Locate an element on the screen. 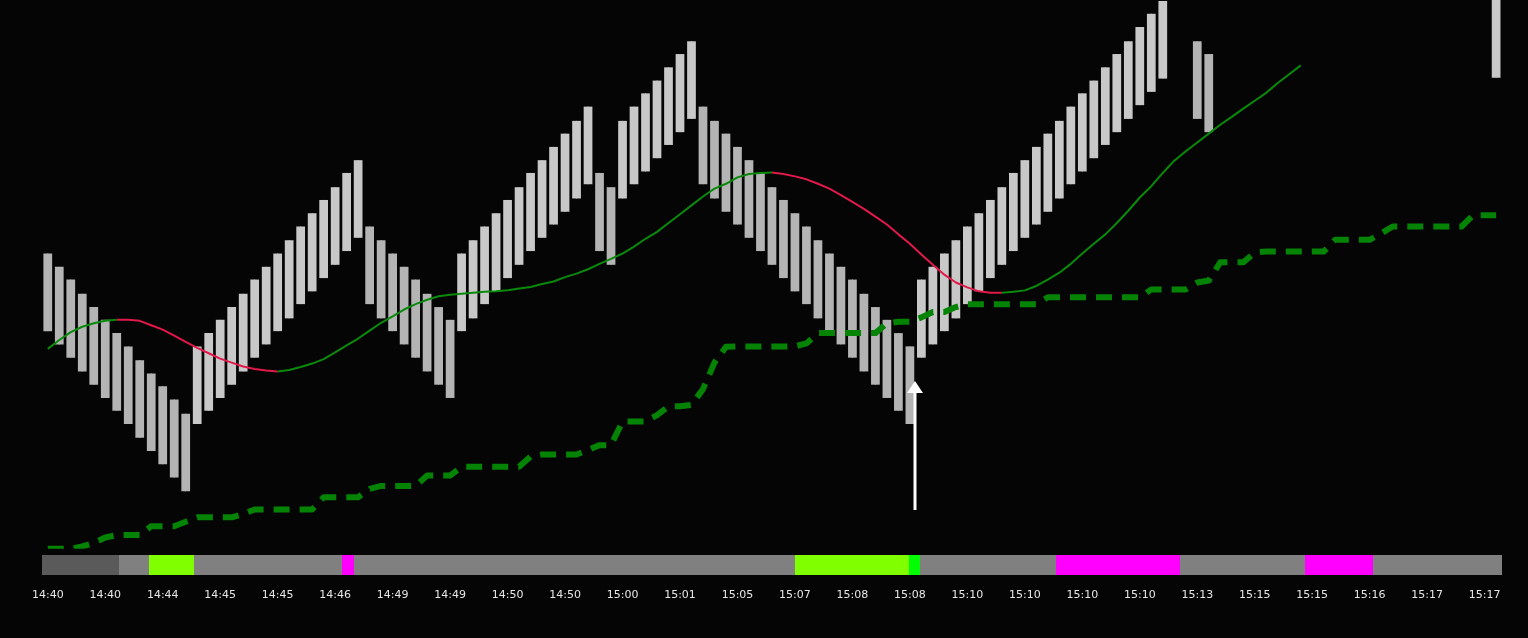 This screenshot has width=1528, height=638. x-tick-label: 15:05 is located at coordinates (737, 595).